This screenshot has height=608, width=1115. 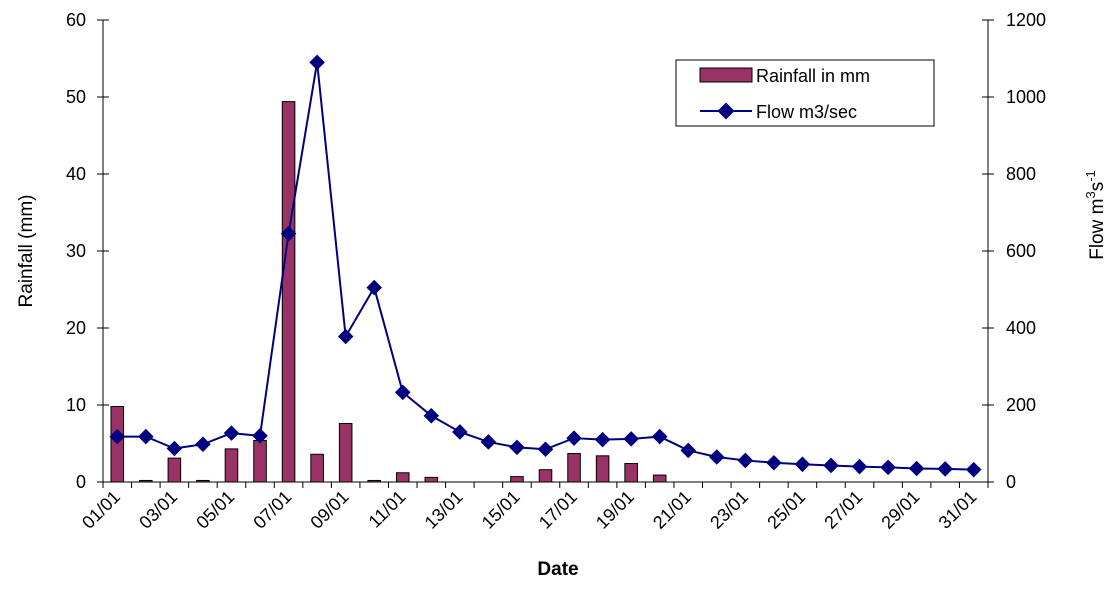 What do you see at coordinates (1090, 176) in the screenshot?
I see `right-axis-title-sup2: -1` at bounding box center [1090, 176].